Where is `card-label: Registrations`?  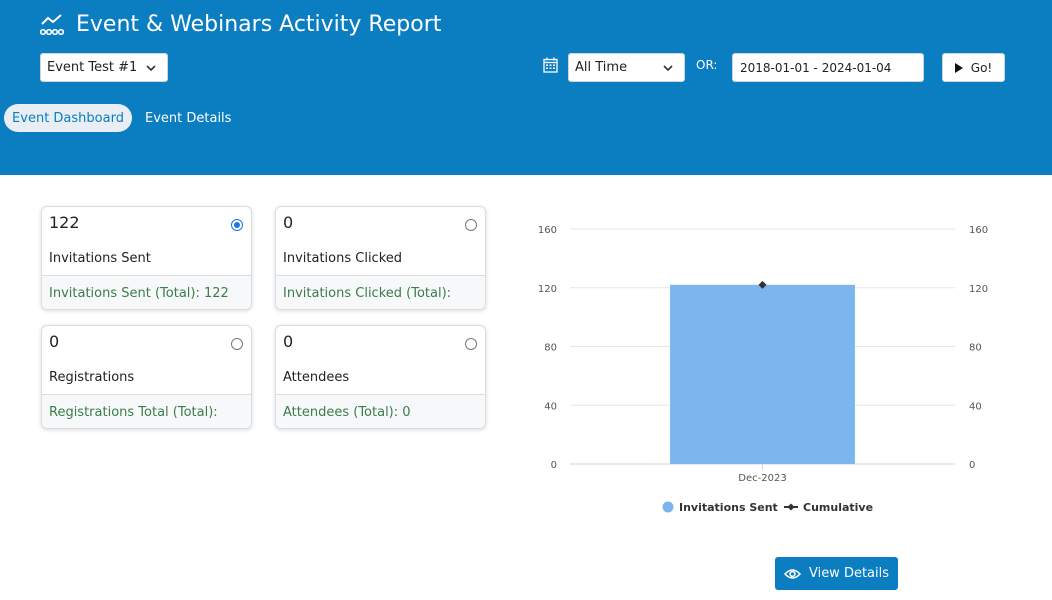 card-label: Registrations is located at coordinates (92, 377).